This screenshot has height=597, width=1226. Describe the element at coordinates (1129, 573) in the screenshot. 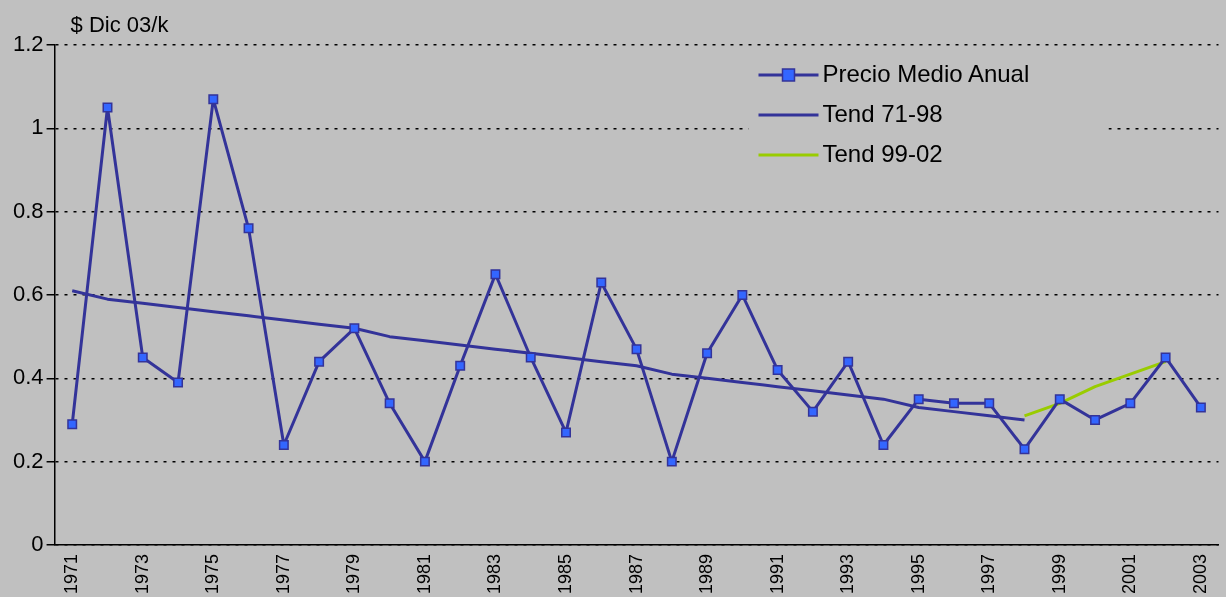

I see `x-tick-label: 2001` at that location.